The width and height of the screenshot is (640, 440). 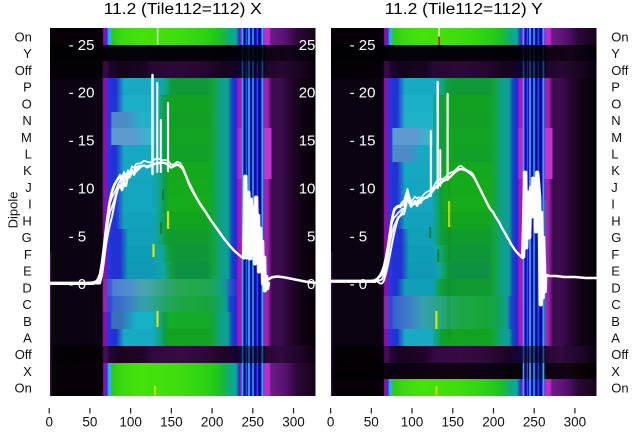 What do you see at coordinates (464, 9) in the screenshot?
I see `svg-text: 11.2 (Tile112=112) Y` at bounding box center [464, 9].